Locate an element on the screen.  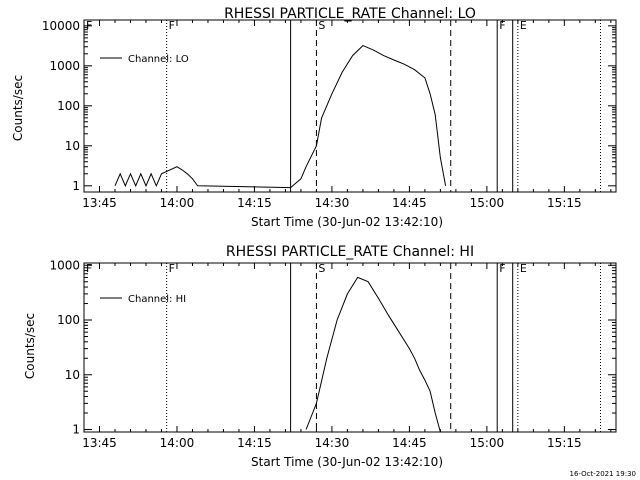
hi-marker-label-1: F is located at coordinates (172, 268).